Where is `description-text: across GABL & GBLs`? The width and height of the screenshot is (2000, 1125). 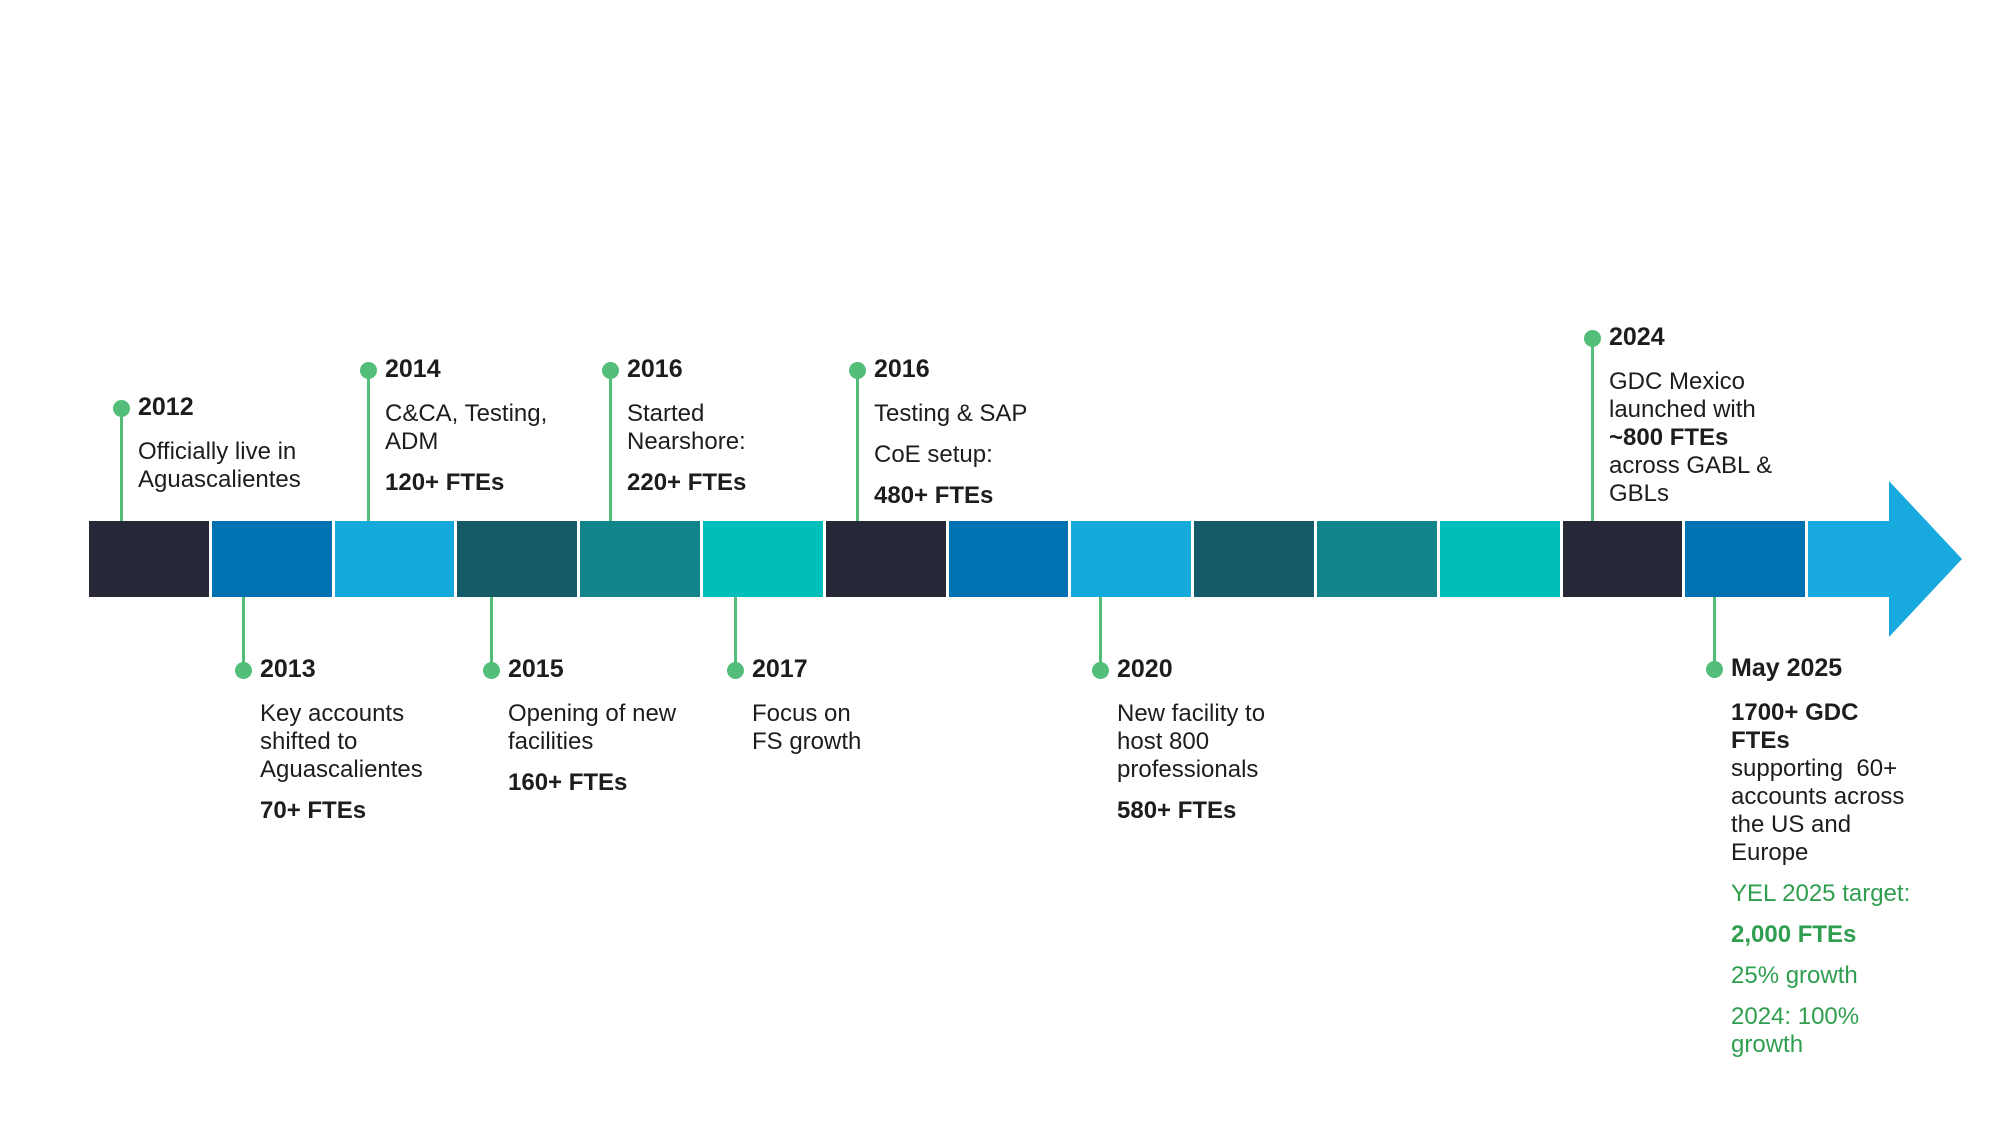 description-text: across GABL & GBLs is located at coordinates (1694, 465).